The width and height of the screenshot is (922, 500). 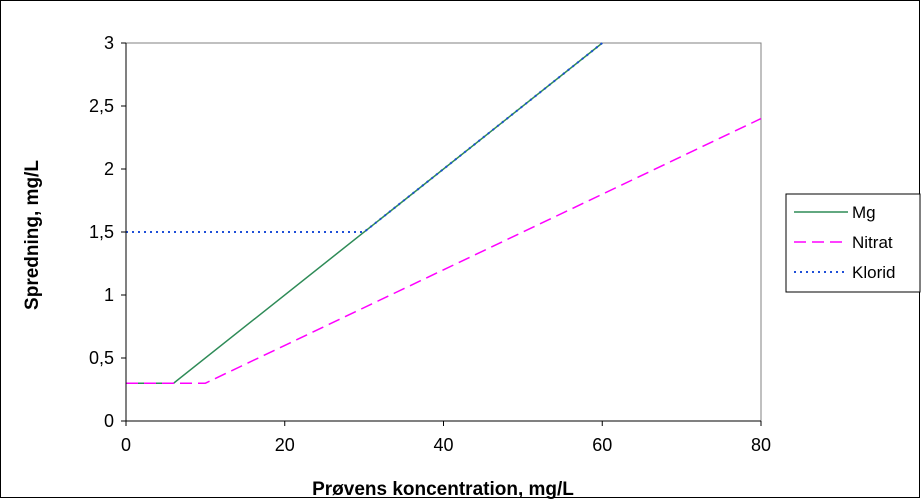 What do you see at coordinates (32, 235) in the screenshot?
I see `y-axis-title: Spredning, mg/L` at bounding box center [32, 235].